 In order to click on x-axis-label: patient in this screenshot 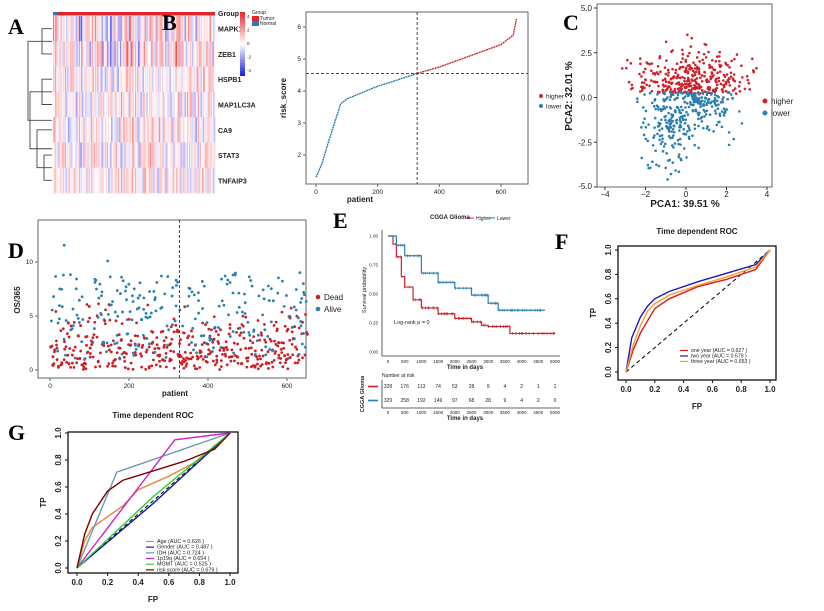, I will do `click(360, 199)`.